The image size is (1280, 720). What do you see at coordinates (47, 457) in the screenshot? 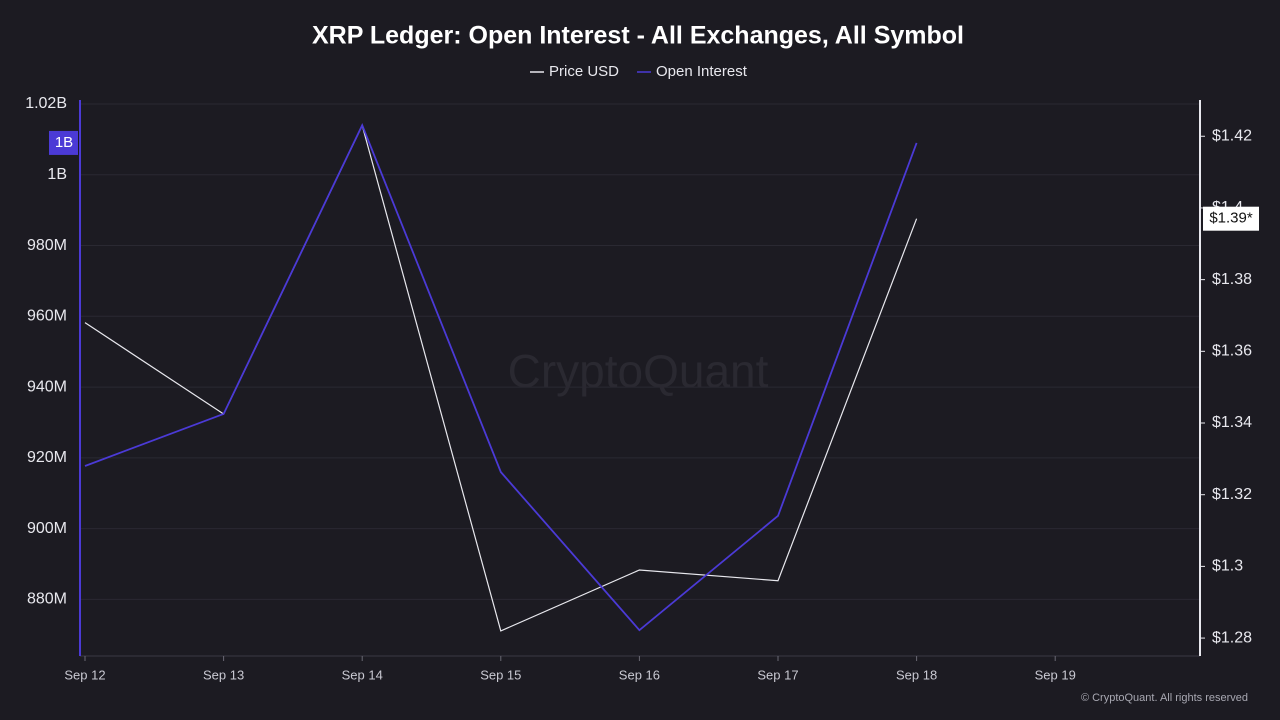
I see `y-tick-label: 920M` at bounding box center [47, 457].